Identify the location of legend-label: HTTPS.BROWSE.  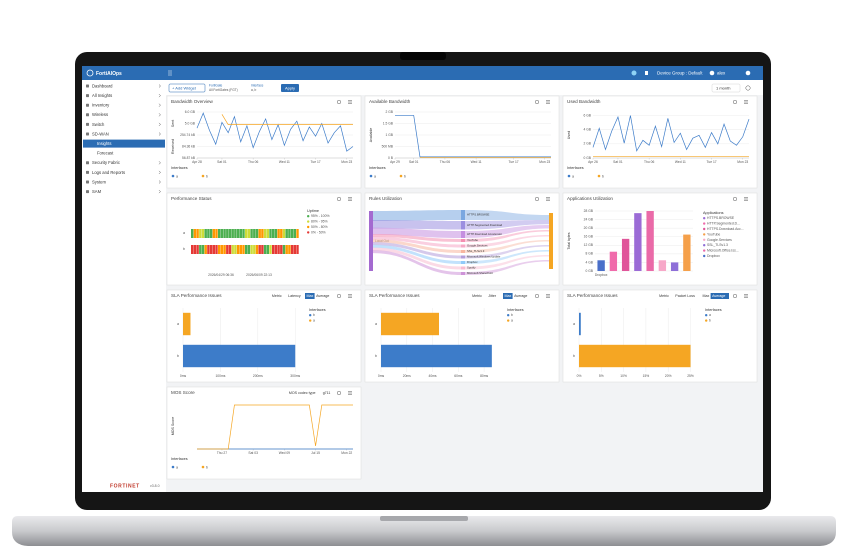
(721, 218).